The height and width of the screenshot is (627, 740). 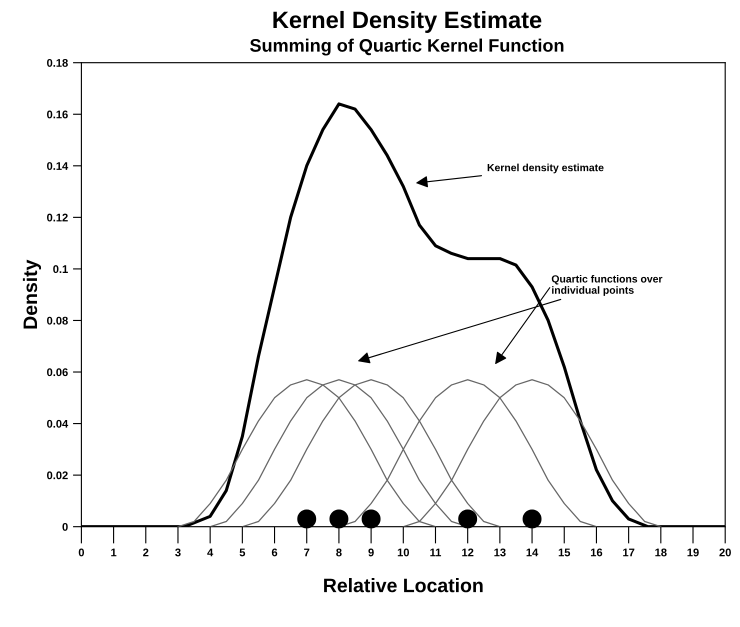 I want to click on y-tick-label: 0, so click(x=65, y=526).